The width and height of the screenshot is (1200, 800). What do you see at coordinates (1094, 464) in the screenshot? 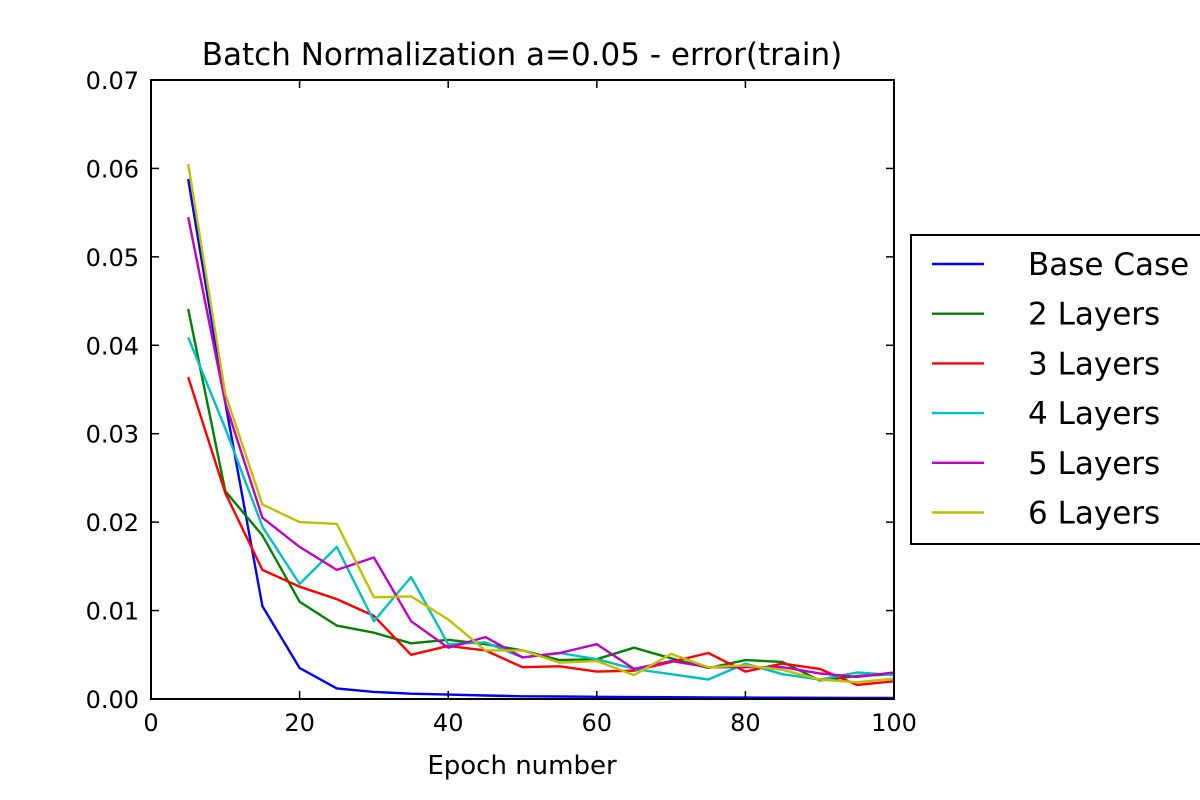
I see `legend-label-5: 5 Layers` at bounding box center [1094, 464].